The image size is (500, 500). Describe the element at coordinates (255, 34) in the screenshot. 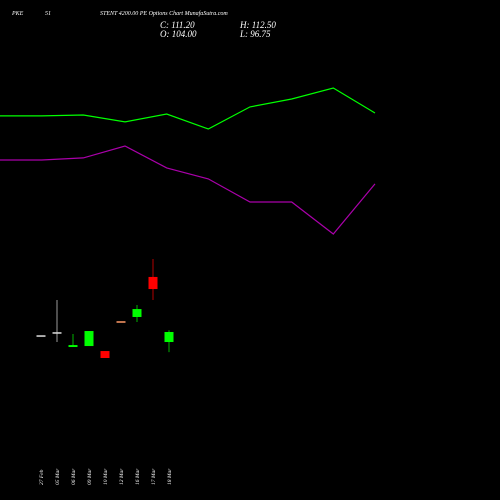

I see `low-label: L: 96.75` at that location.